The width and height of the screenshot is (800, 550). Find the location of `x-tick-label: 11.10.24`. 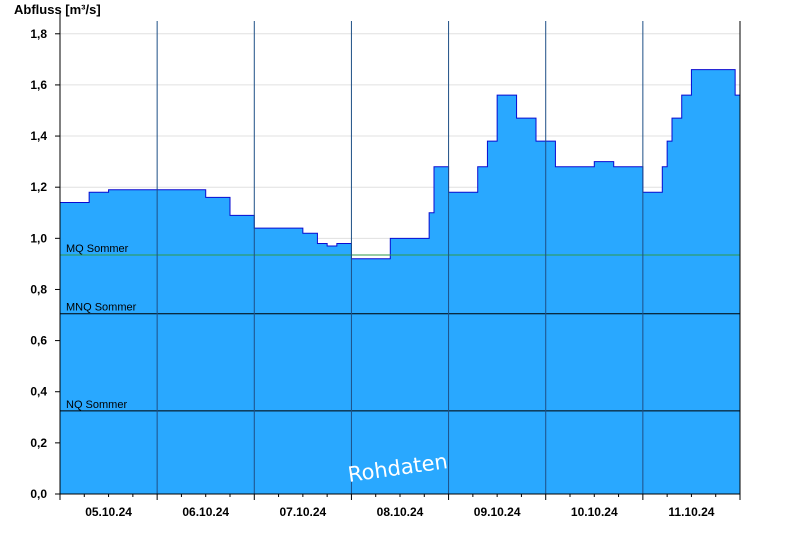

x-tick-label: 11.10.24 is located at coordinates (691, 512).